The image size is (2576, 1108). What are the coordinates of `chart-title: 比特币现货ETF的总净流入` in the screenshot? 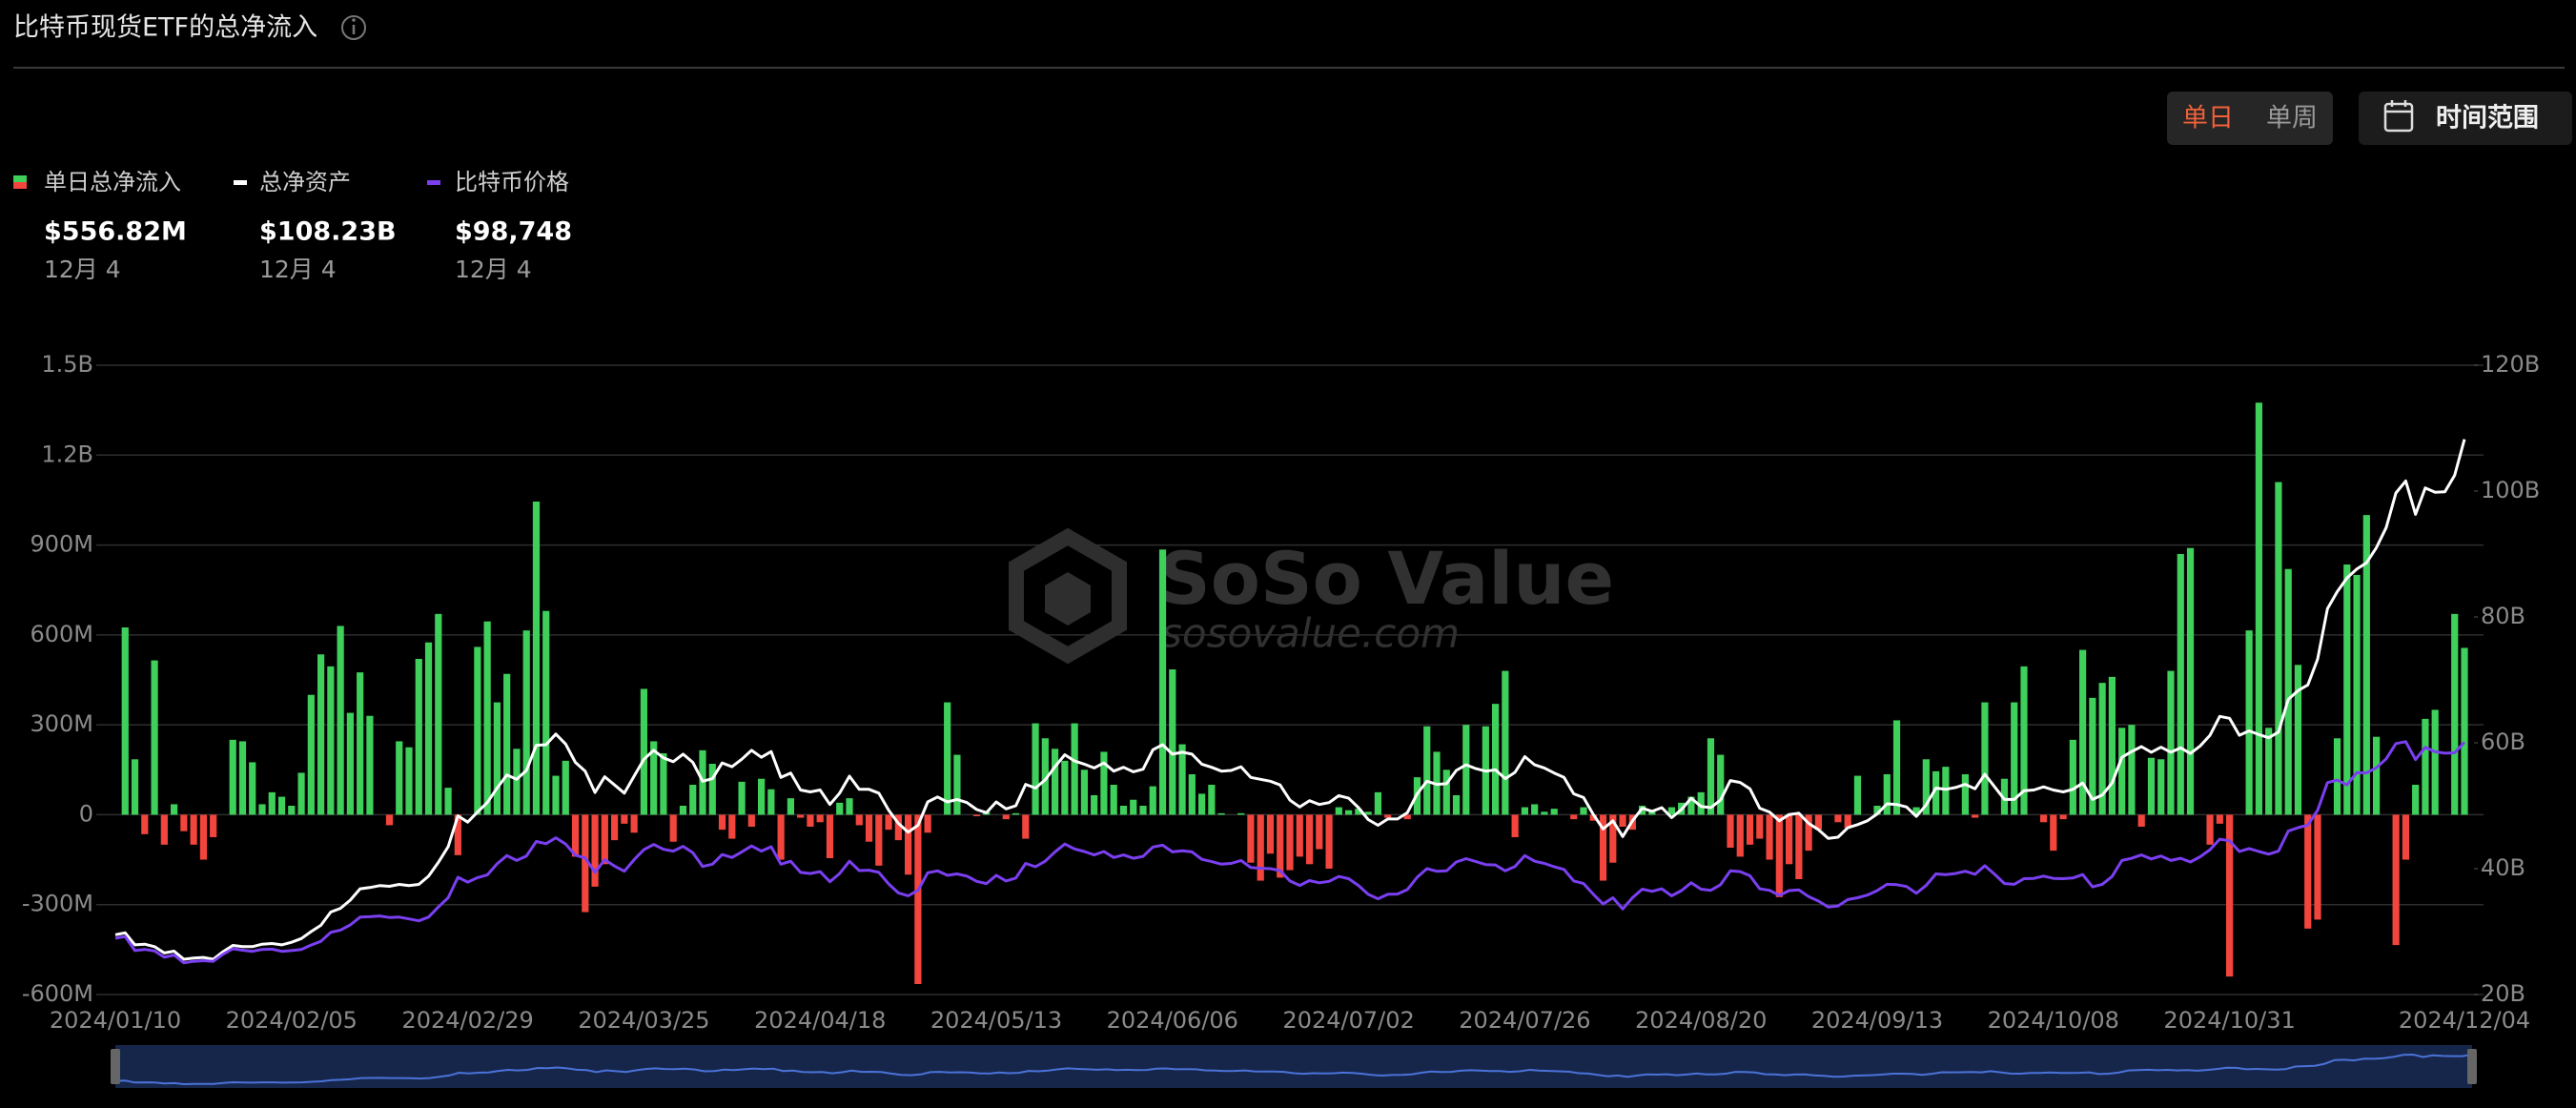 It's located at (165, 28).